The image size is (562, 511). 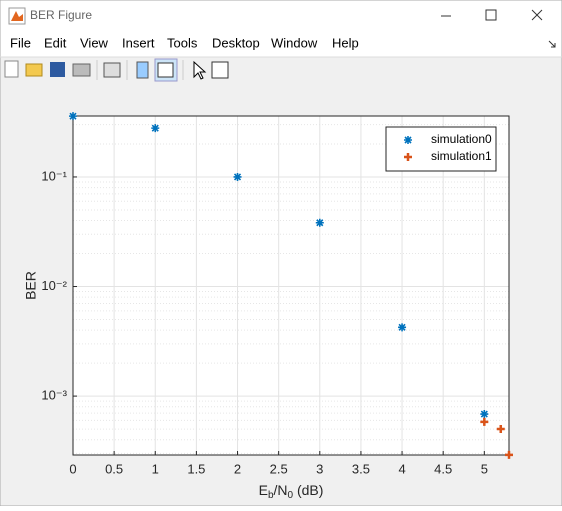 I want to click on x-axis-label-part: E, so click(x=263, y=490).